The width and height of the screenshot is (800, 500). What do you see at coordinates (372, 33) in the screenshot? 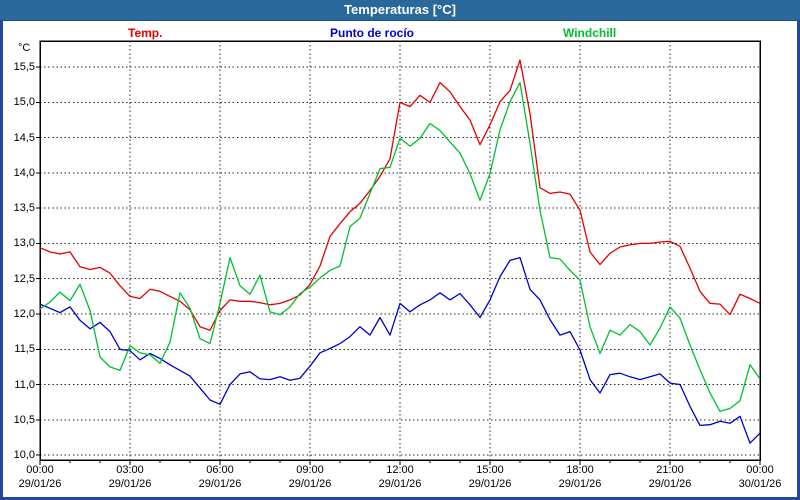
I see `legend-item-dew-point: Punto de rocío` at bounding box center [372, 33].